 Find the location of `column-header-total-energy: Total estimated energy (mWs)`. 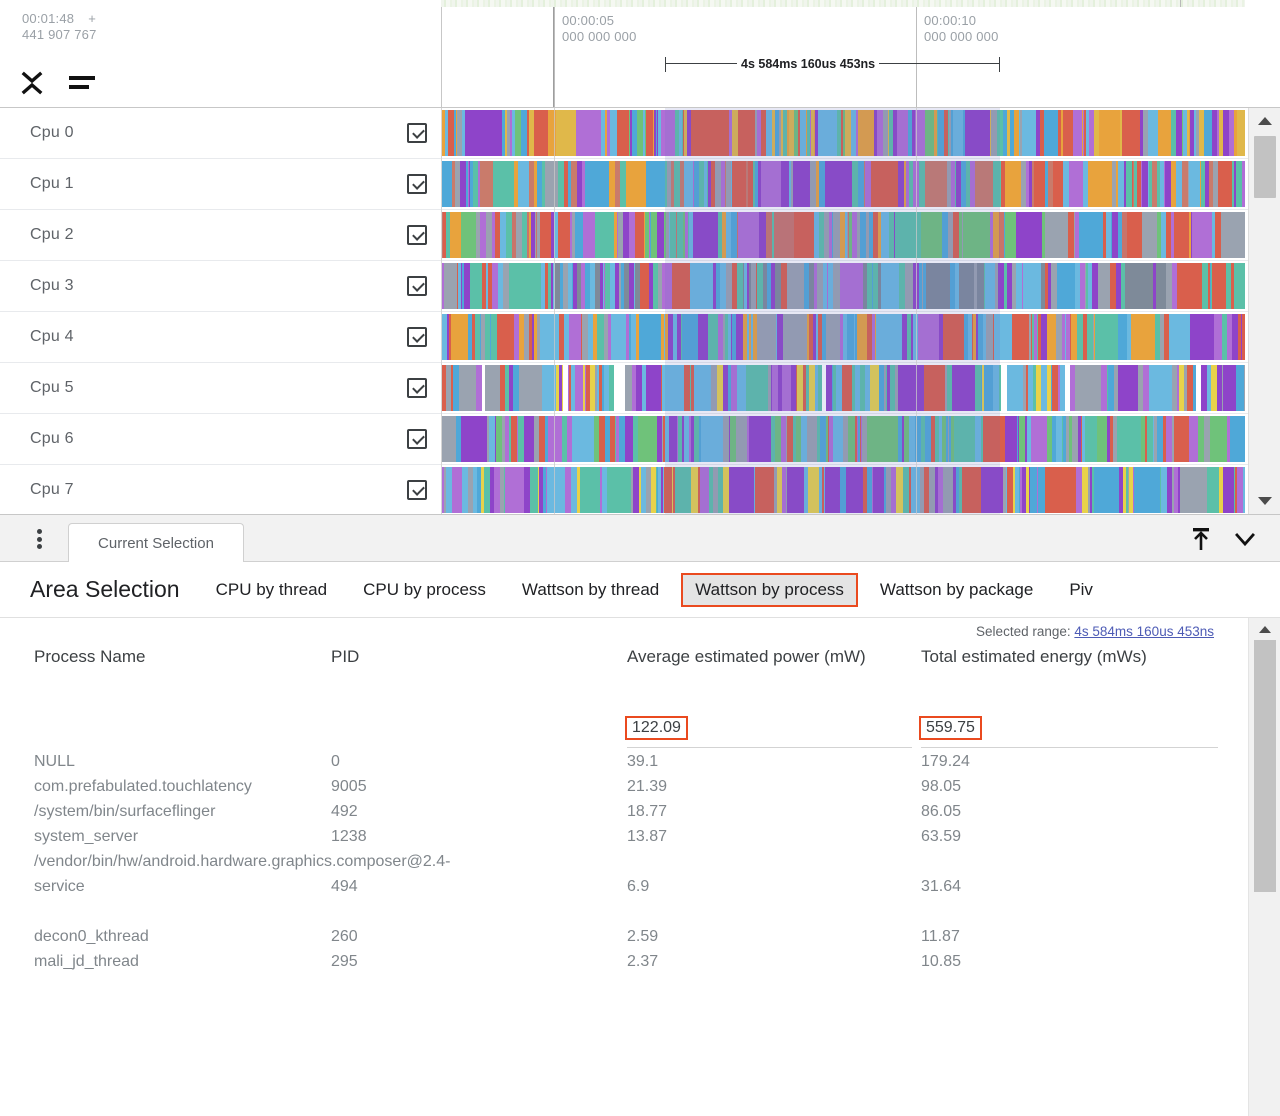

column-header-total-energy: Total estimated energy (mWs) is located at coordinates (1034, 656).